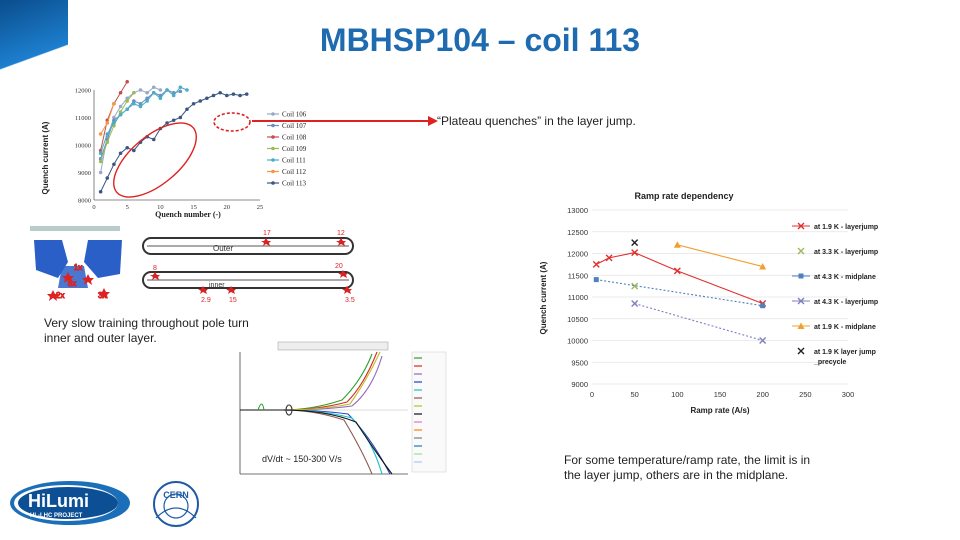  What do you see at coordinates (302, 459) in the screenshot?
I see `dvdt-label: dV/dt ~ 150-300 V/s` at bounding box center [302, 459].